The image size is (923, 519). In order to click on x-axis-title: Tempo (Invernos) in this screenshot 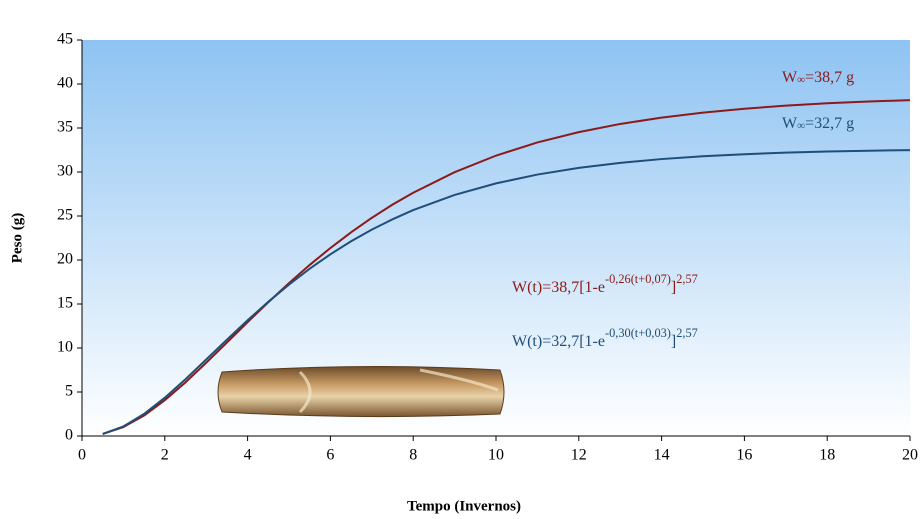, I will do `click(464, 506)`.